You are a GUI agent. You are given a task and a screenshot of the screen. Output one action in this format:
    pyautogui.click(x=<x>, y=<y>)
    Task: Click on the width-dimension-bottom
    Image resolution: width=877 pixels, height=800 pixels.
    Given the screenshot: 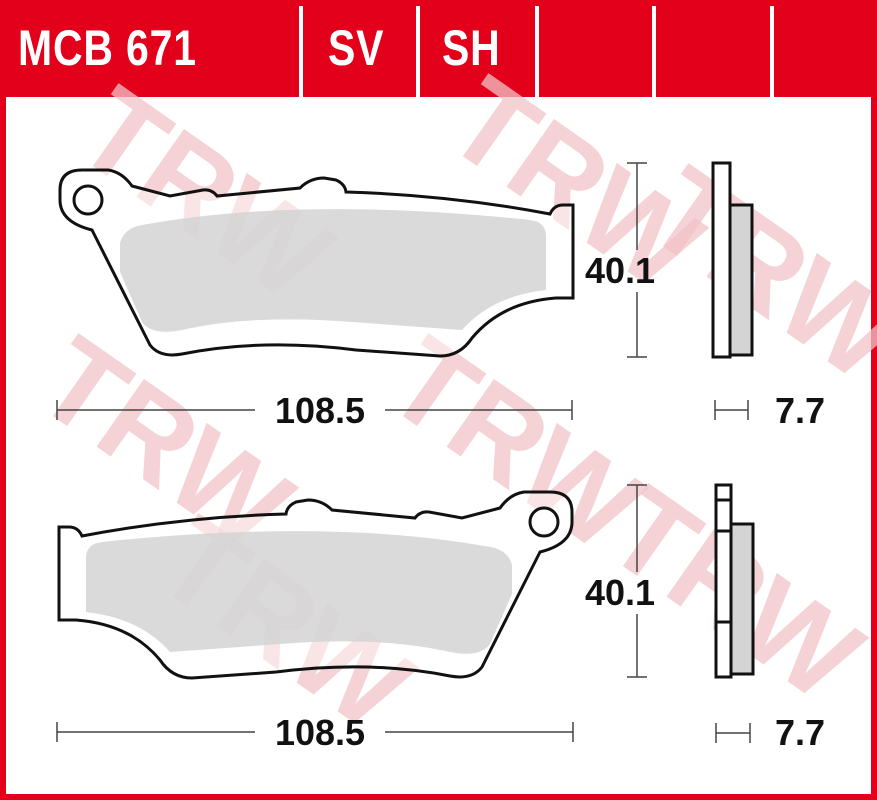 What is the action you would take?
    pyautogui.click(x=315, y=732)
    